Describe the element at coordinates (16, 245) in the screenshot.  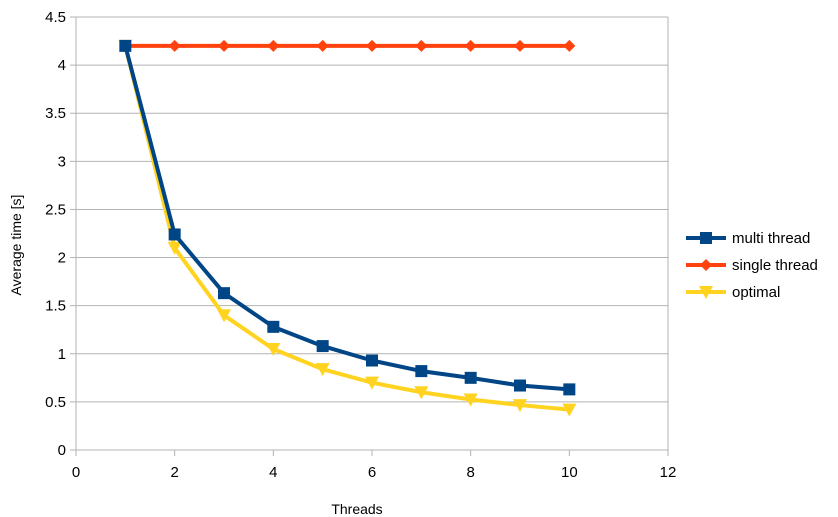
I see `y-axis-title: Average time [s]` at that location.